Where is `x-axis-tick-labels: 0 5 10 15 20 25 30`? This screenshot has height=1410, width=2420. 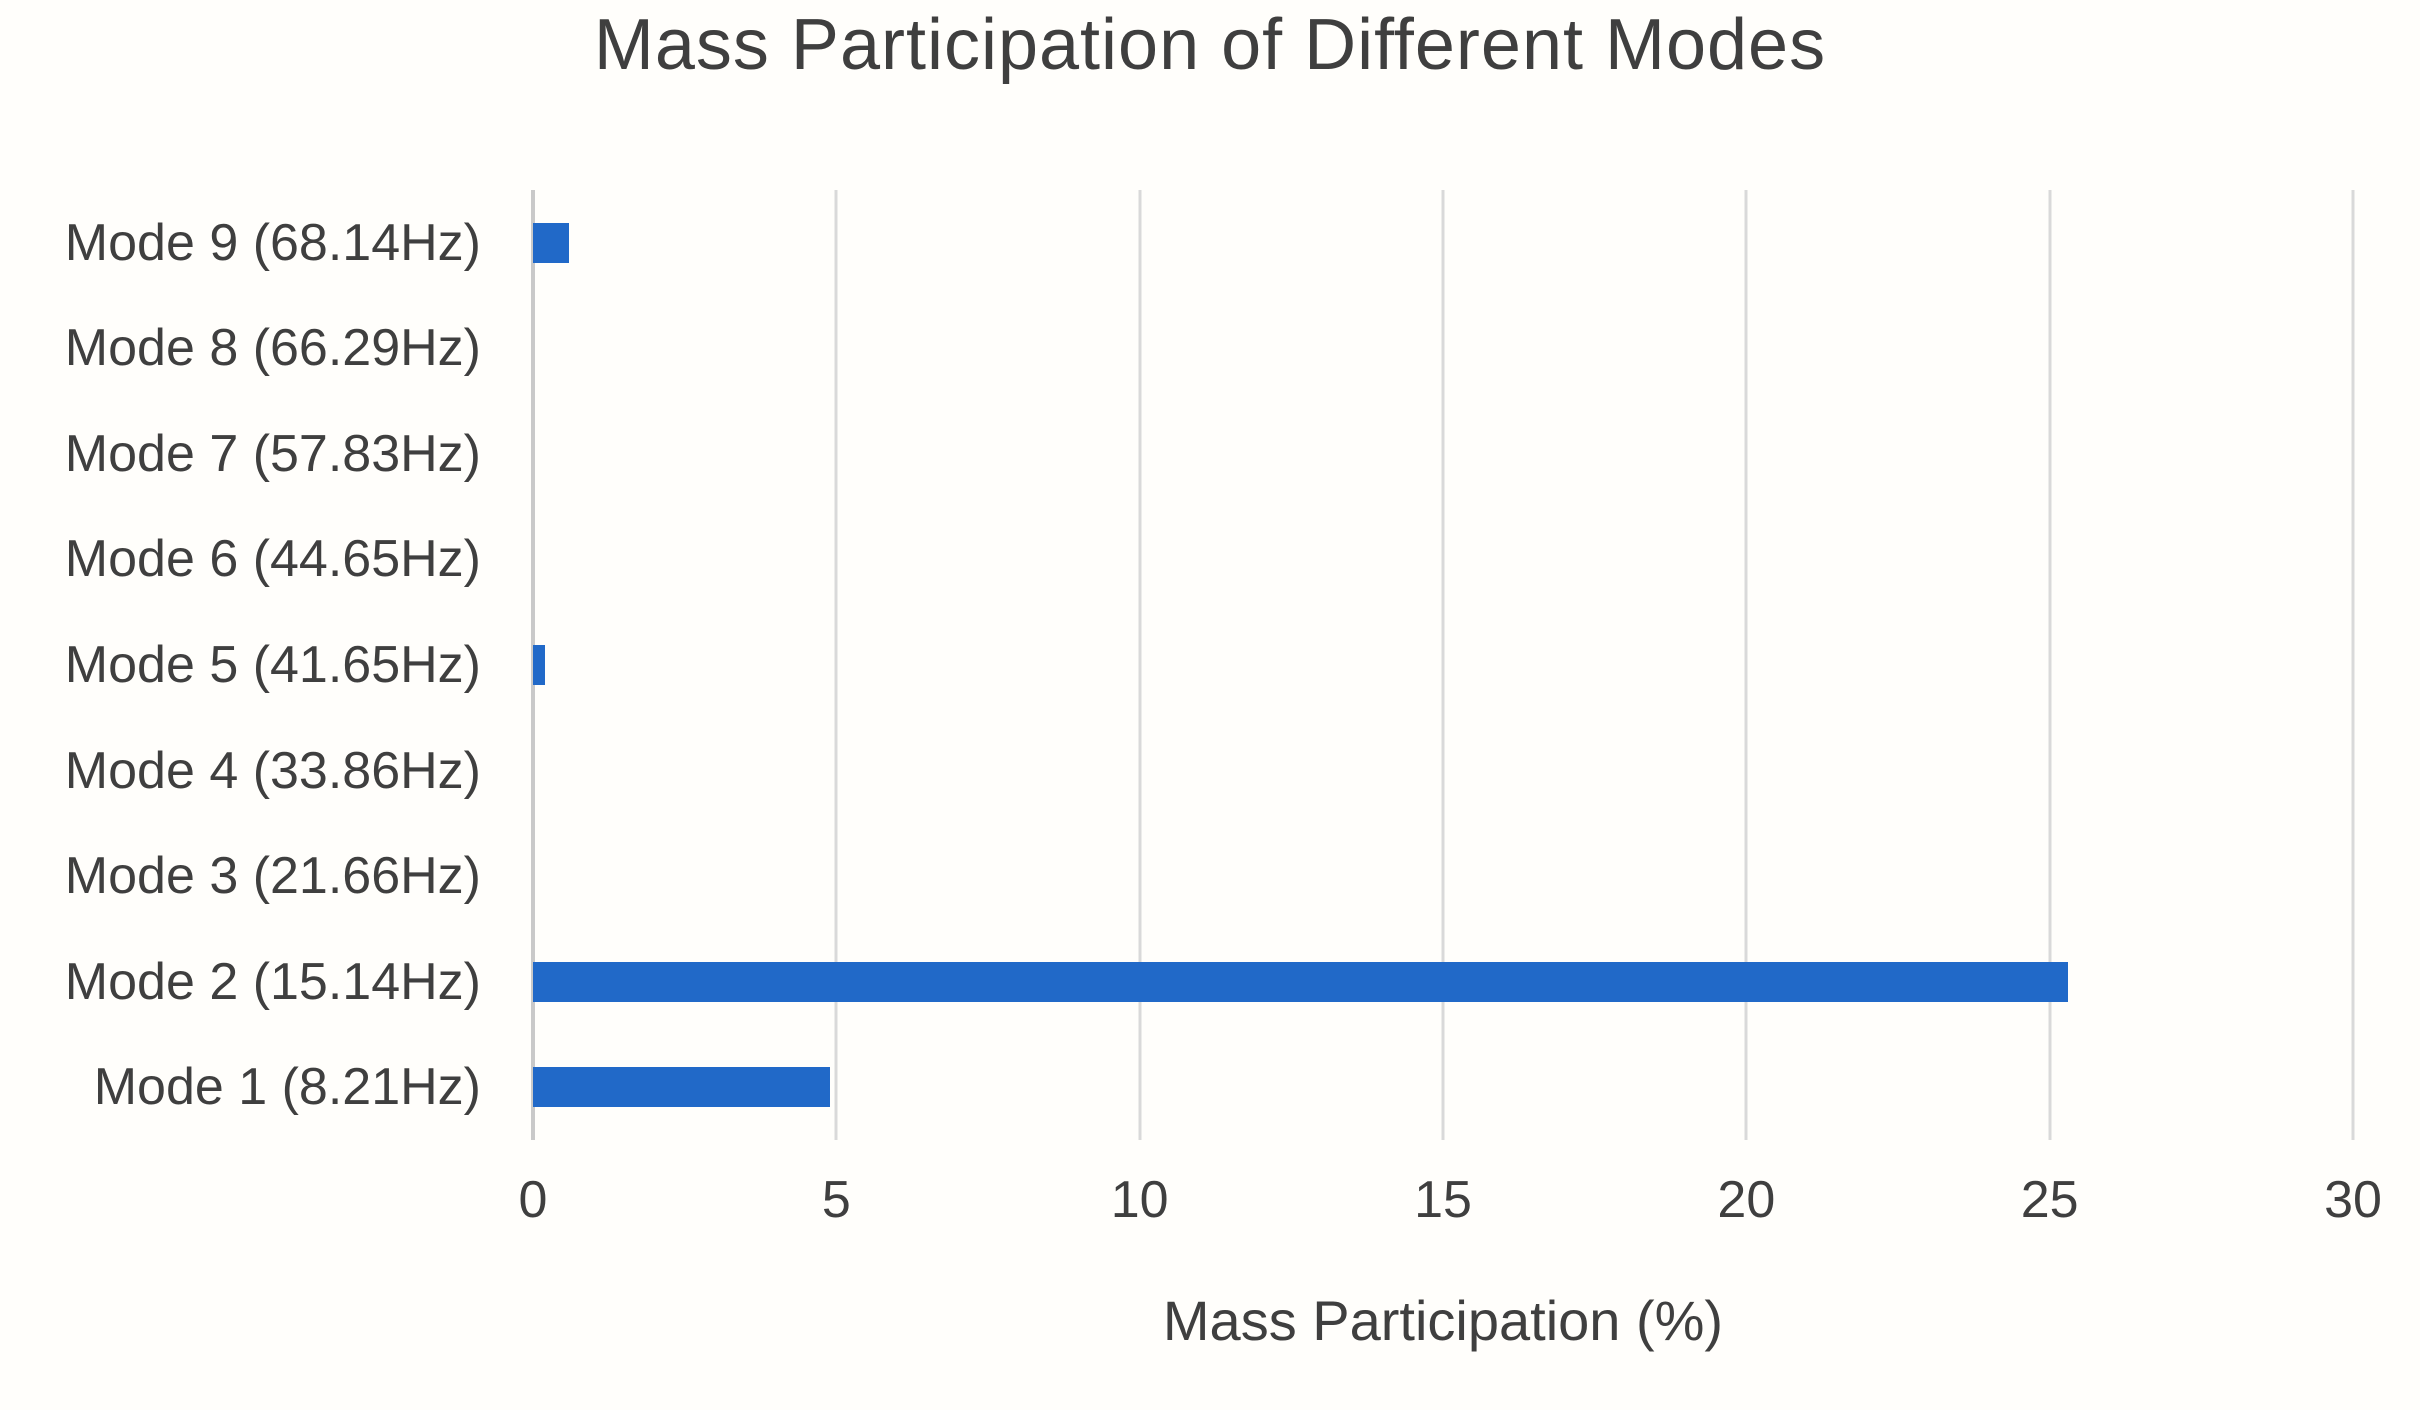
x-axis-tick-labels: 0 5 10 15 20 25 30 is located at coordinates (1450, 1205).